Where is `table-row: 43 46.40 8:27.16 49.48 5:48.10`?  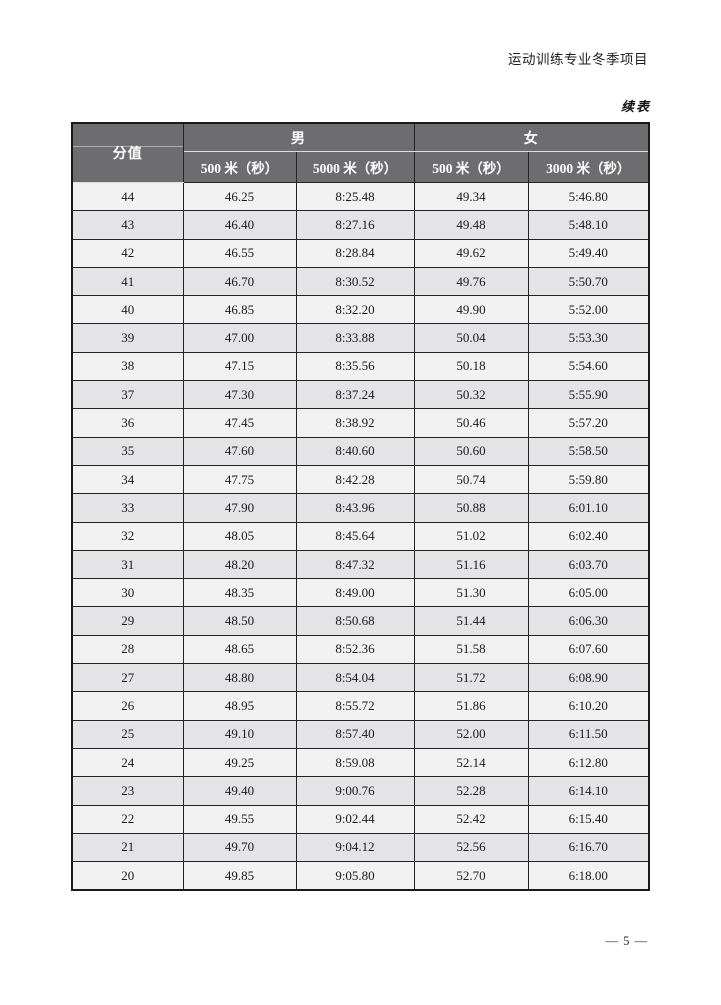
table-row: 43 46.40 8:27.16 49.48 5:48.10 is located at coordinates (360, 225).